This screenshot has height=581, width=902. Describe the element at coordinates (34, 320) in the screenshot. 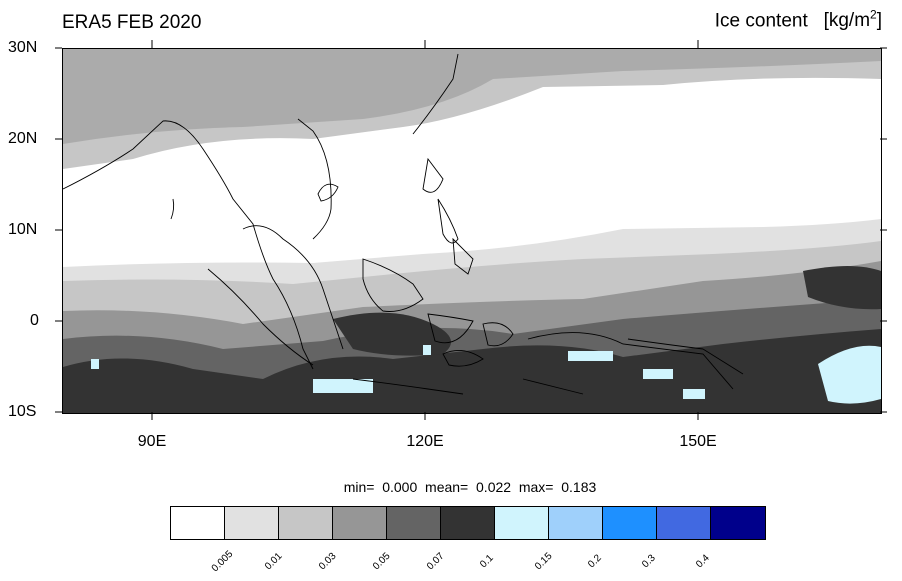

I see `lat-label-0: 0` at that location.